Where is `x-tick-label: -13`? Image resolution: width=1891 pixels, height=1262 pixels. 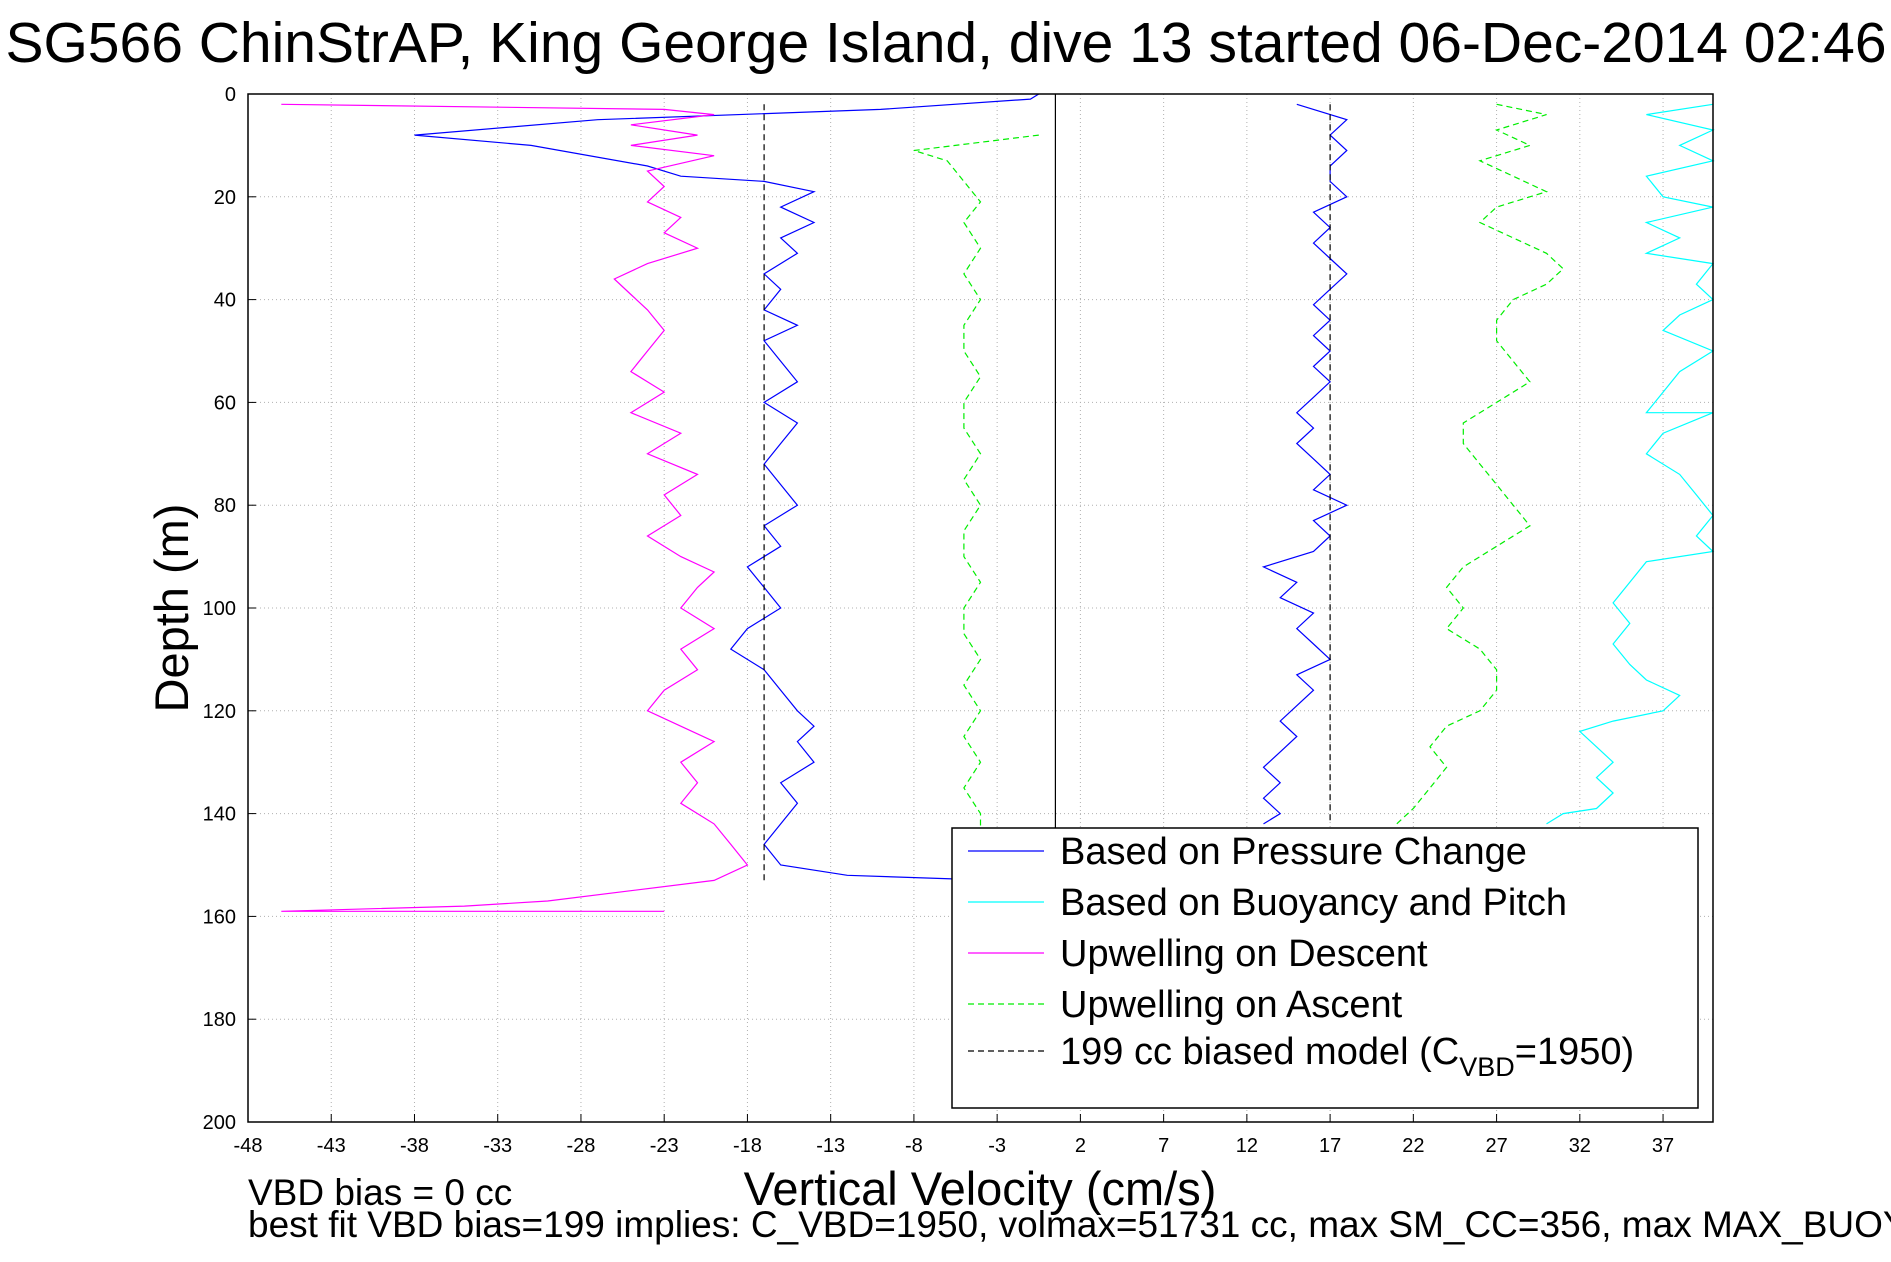 x-tick-label: -13 is located at coordinates (830, 1146).